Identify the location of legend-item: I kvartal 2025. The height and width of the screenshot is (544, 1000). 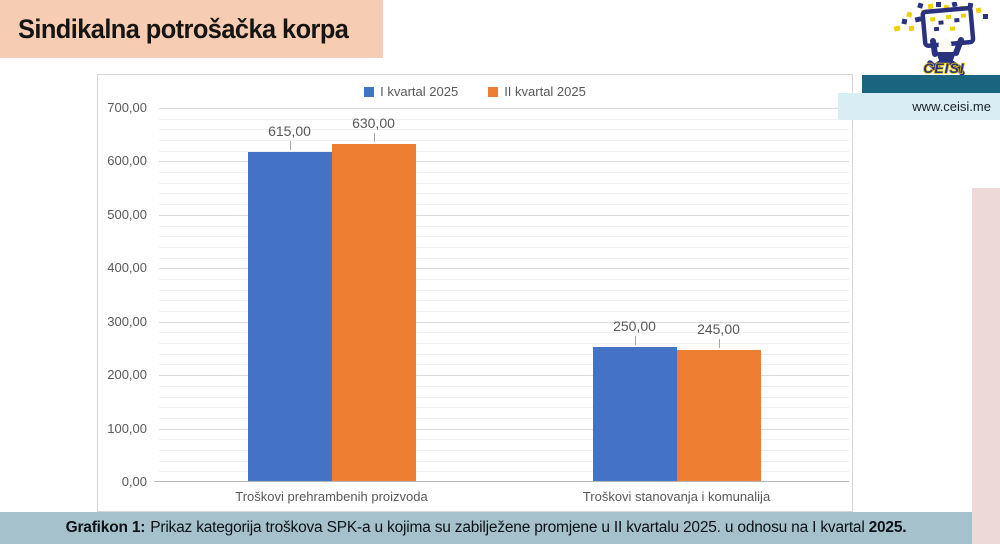
(411, 91).